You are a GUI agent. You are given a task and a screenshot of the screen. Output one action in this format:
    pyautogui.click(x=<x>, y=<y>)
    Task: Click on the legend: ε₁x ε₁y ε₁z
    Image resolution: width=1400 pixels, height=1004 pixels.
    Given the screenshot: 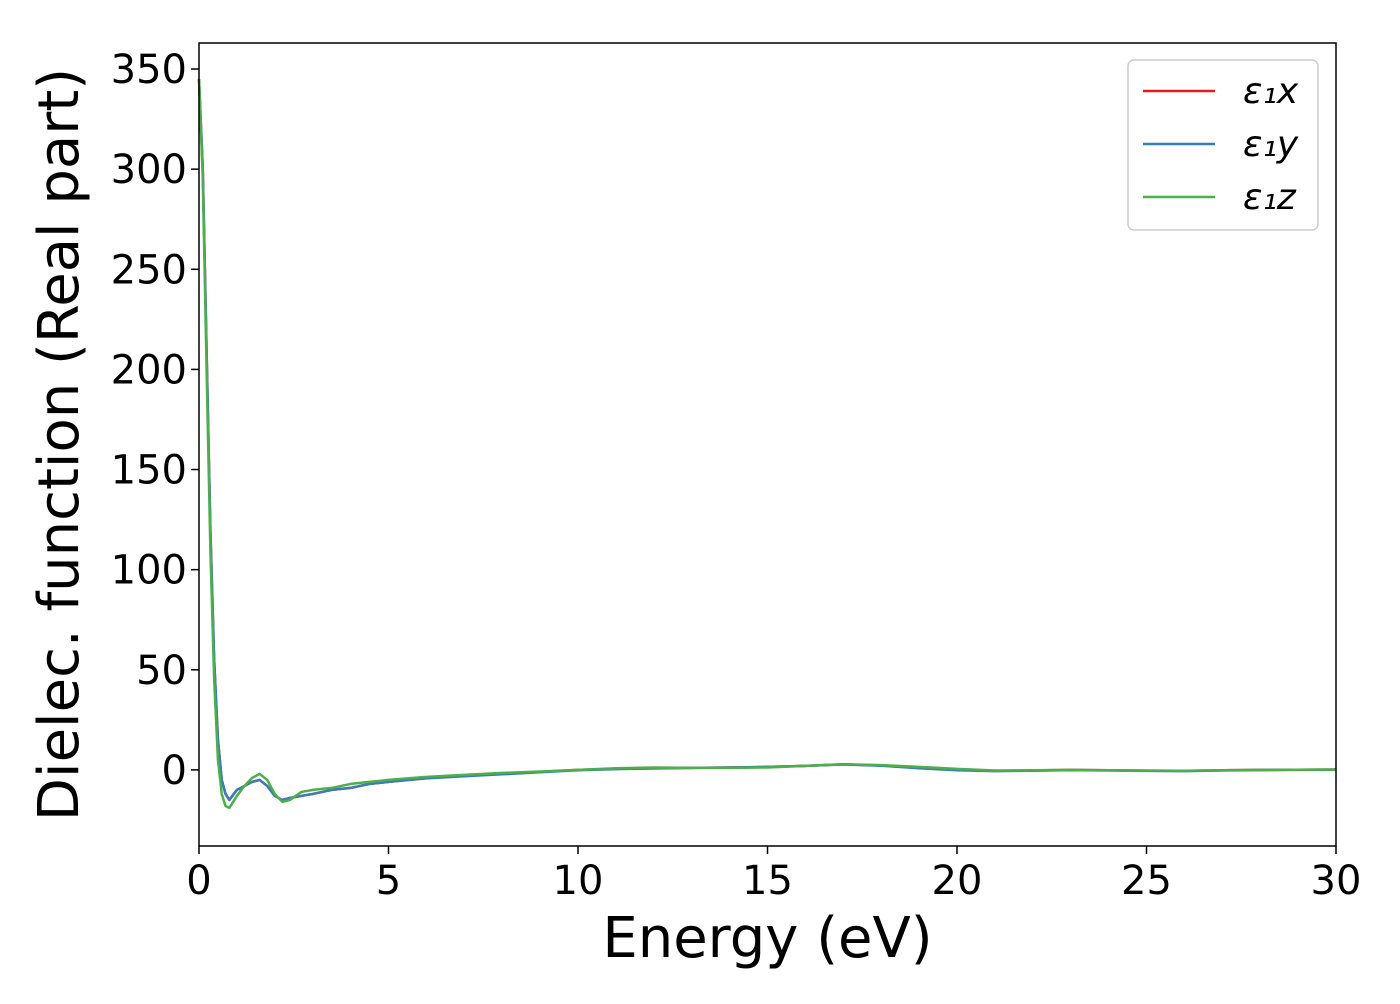 What is the action you would take?
    pyautogui.click(x=1223, y=145)
    